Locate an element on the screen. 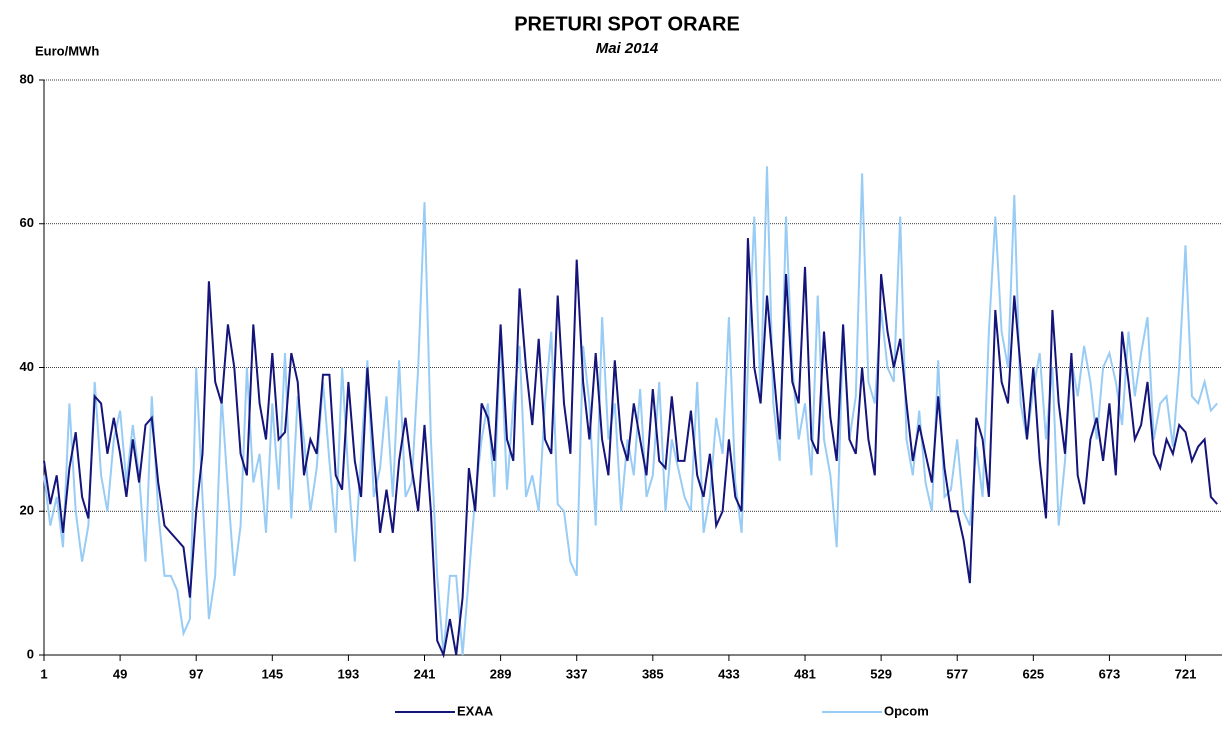 The height and width of the screenshot is (747, 1227). chart-title: PRETURI SPOT ORARE is located at coordinates (627, 24).